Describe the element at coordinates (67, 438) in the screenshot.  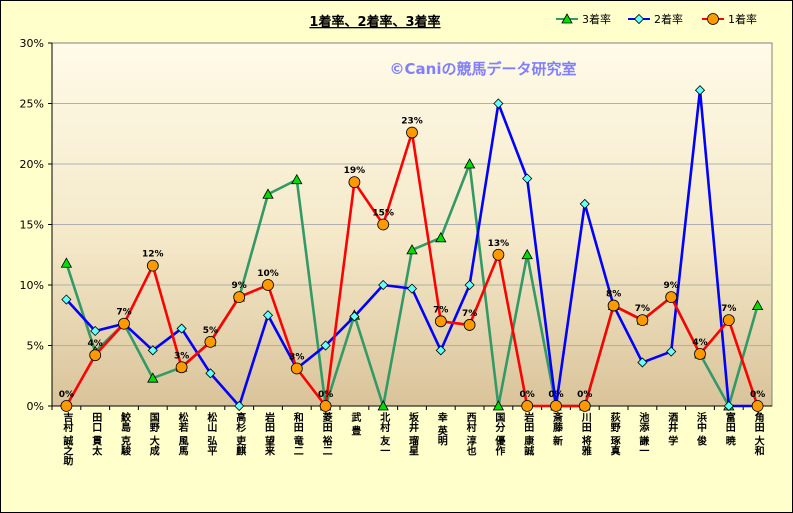
I see `x-category-label: 吉村 誠之助` at that location.